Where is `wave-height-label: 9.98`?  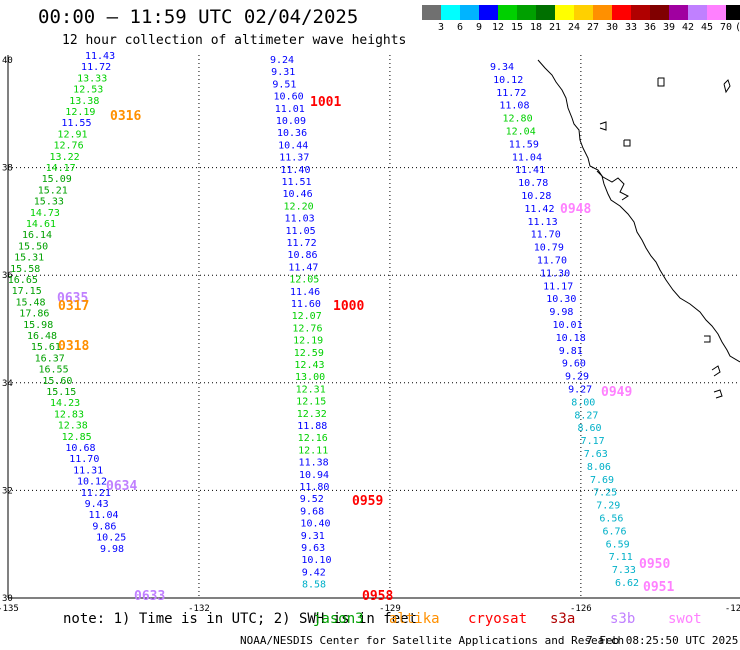 wave-height-label: 9.98 is located at coordinates (561, 312).